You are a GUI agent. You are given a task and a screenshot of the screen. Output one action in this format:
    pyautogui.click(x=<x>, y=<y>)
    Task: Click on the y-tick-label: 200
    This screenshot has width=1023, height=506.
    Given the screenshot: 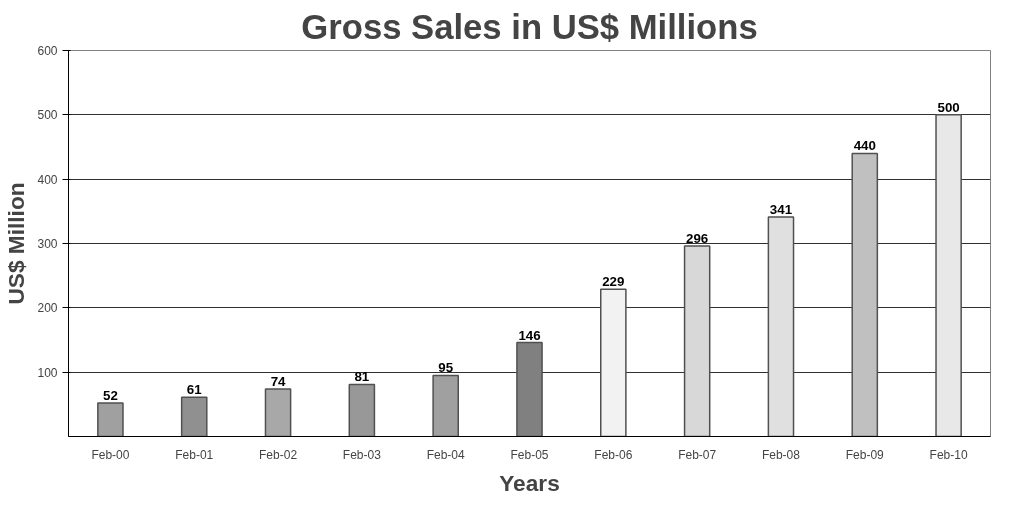 What is the action you would take?
    pyautogui.click(x=47, y=308)
    